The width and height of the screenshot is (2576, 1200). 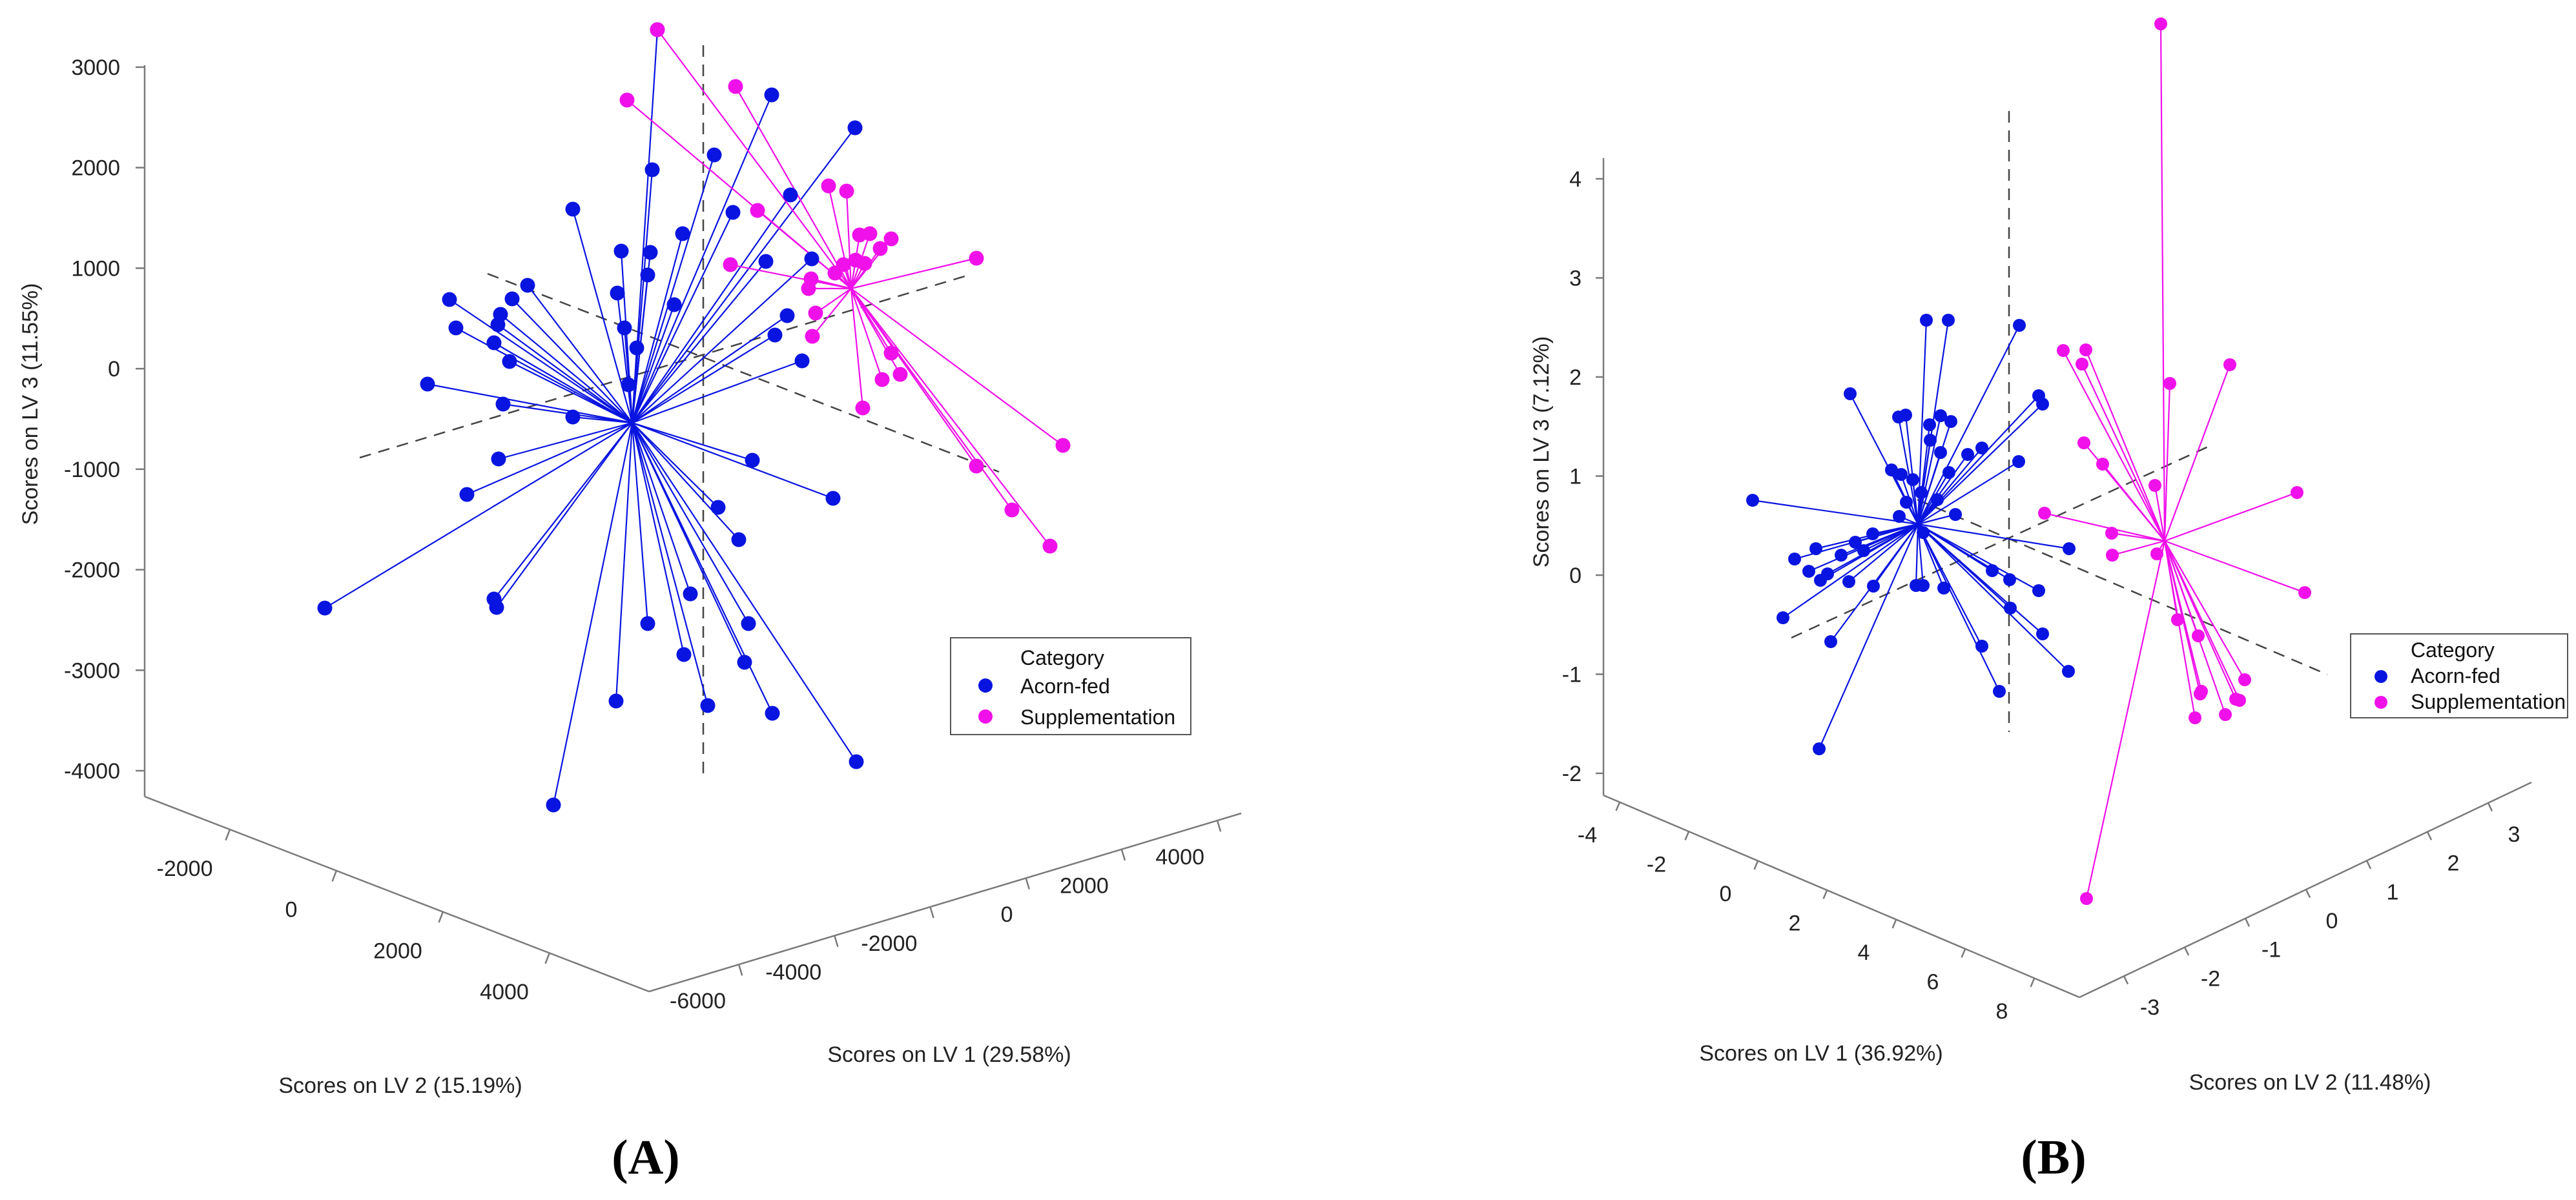 What do you see at coordinates (92, 570) in the screenshot?
I see `panel-a-z-tick-label: -2000` at bounding box center [92, 570].